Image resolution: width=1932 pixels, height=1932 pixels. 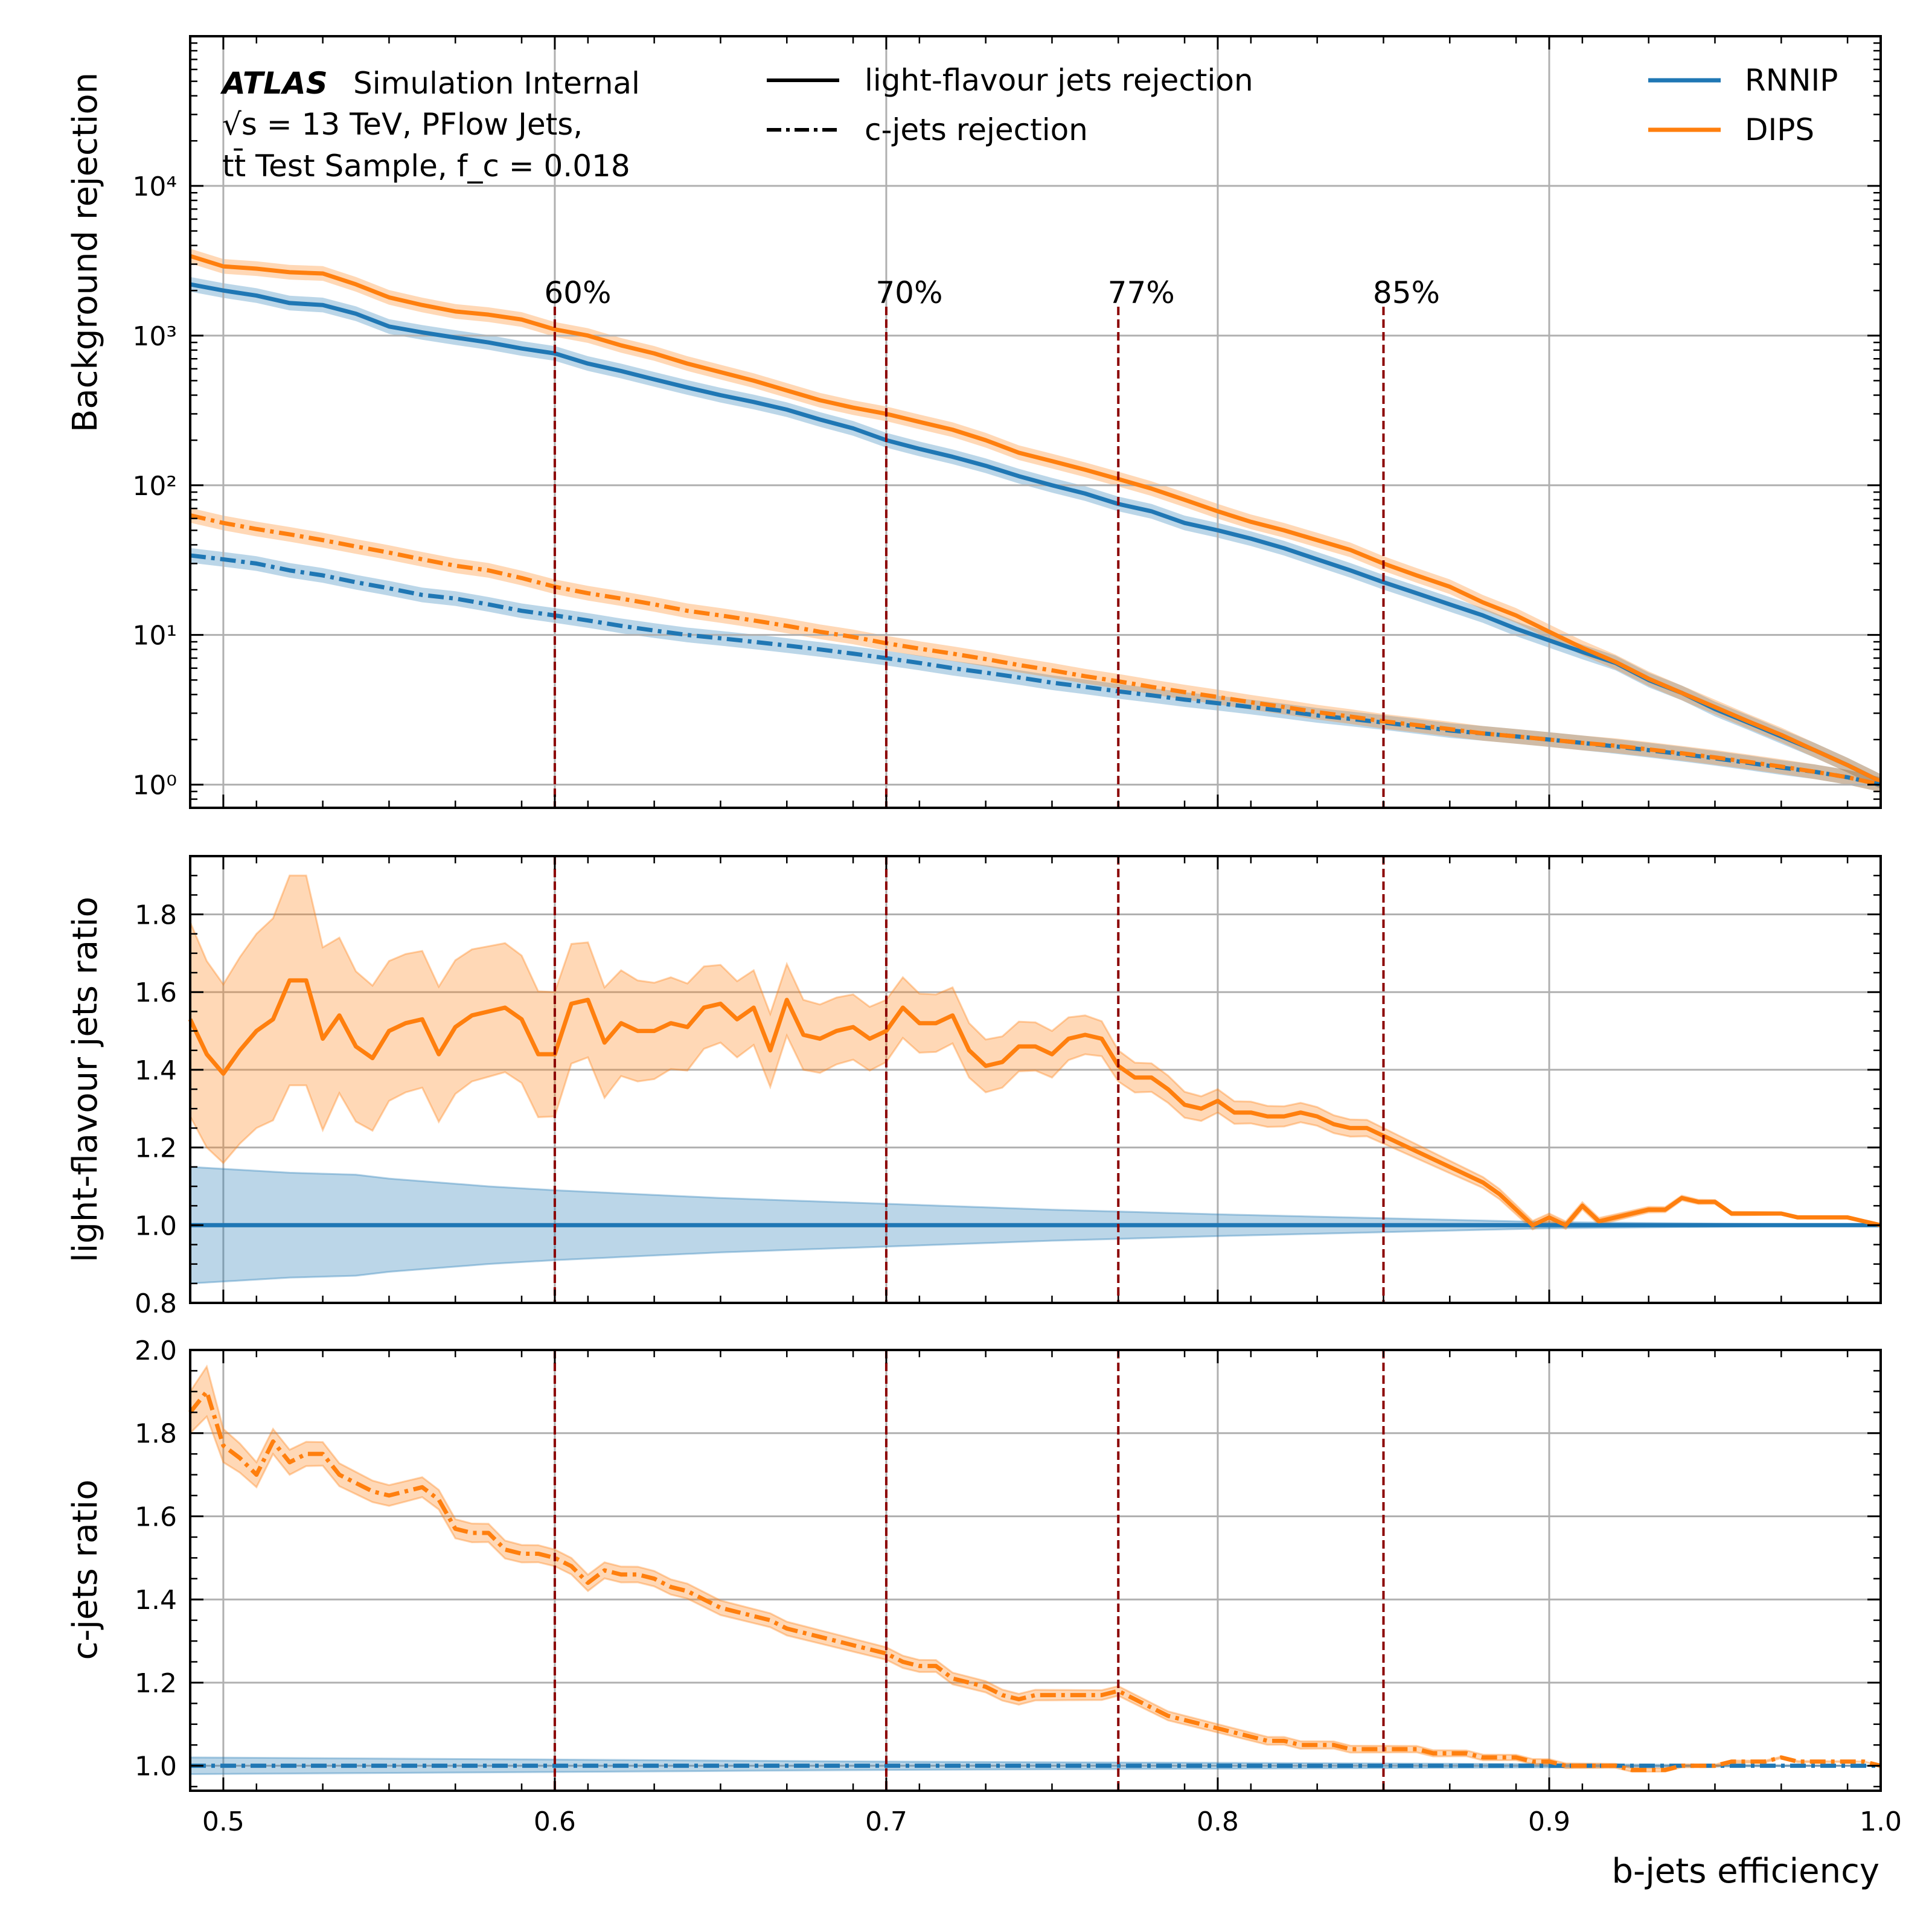 I want to click on atlas-label: ATLAS, so click(x=274, y=84).